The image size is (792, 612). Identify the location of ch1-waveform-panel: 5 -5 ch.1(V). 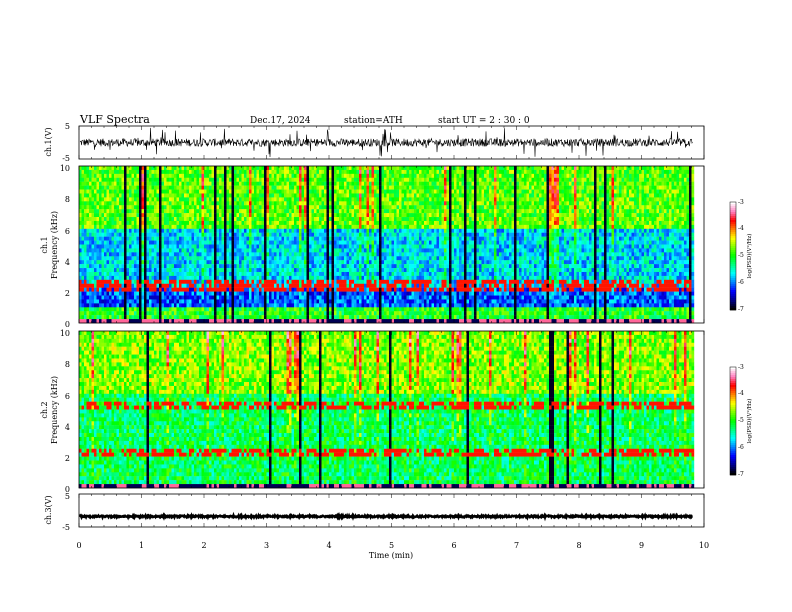
(374, 142).